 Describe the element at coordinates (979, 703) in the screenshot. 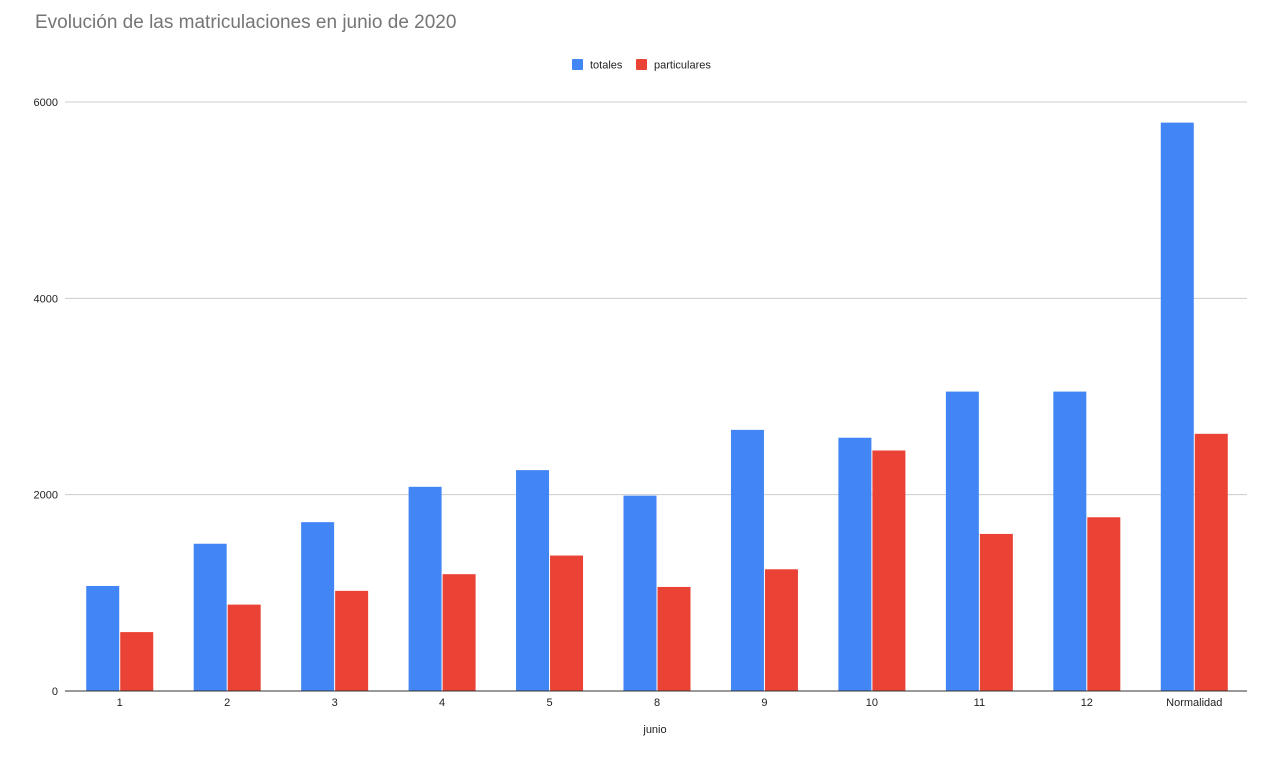

I see `x-tick-label: 11` at that location.